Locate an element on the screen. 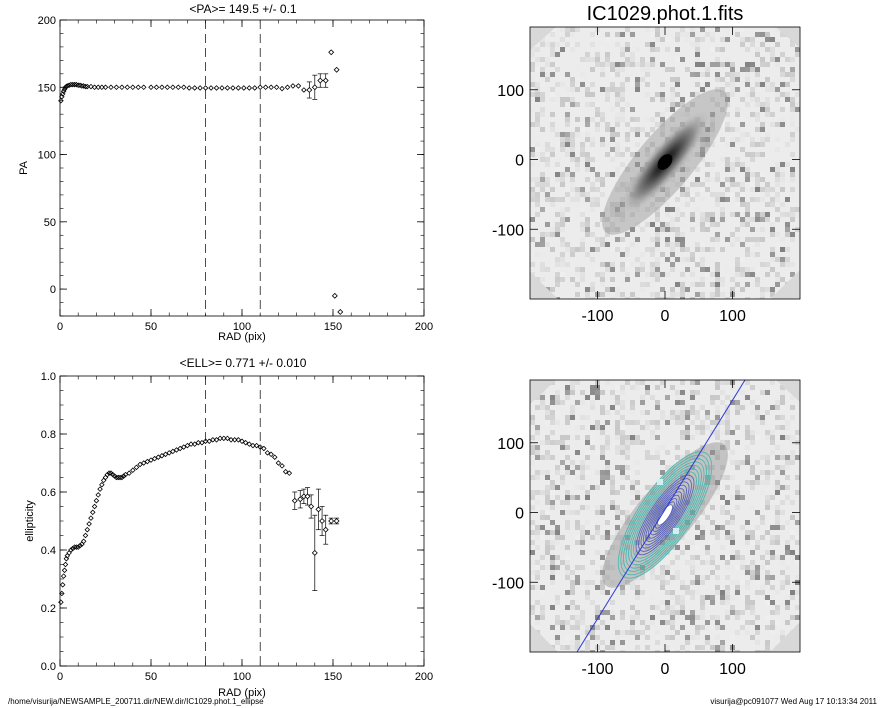 The width and height of the screenshot is (885, 708). pa-plot-ylabel: PA is located at coordinates (24, 167).